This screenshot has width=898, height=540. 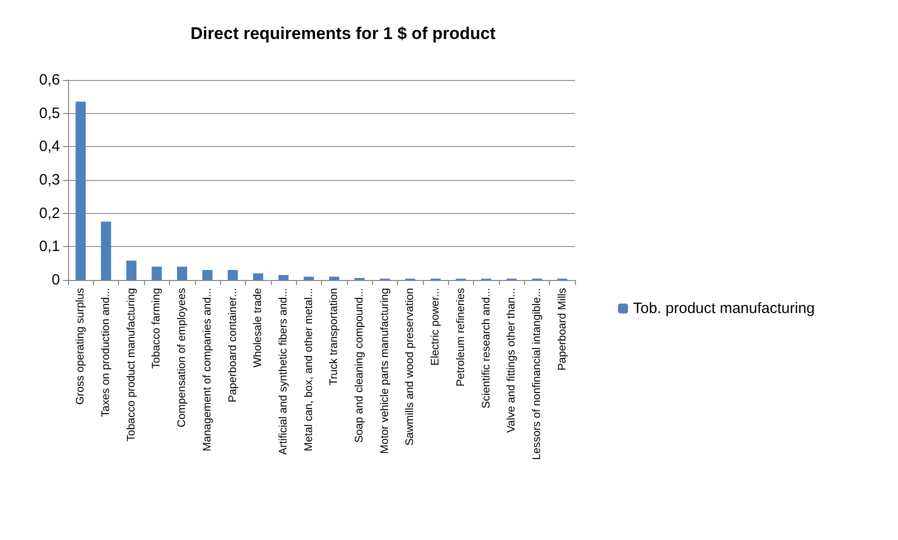 What do you see at coordinates (49, 80) in the screenshot?
I see `y-tick-label: 0,6` at bounding box center [49, 80].